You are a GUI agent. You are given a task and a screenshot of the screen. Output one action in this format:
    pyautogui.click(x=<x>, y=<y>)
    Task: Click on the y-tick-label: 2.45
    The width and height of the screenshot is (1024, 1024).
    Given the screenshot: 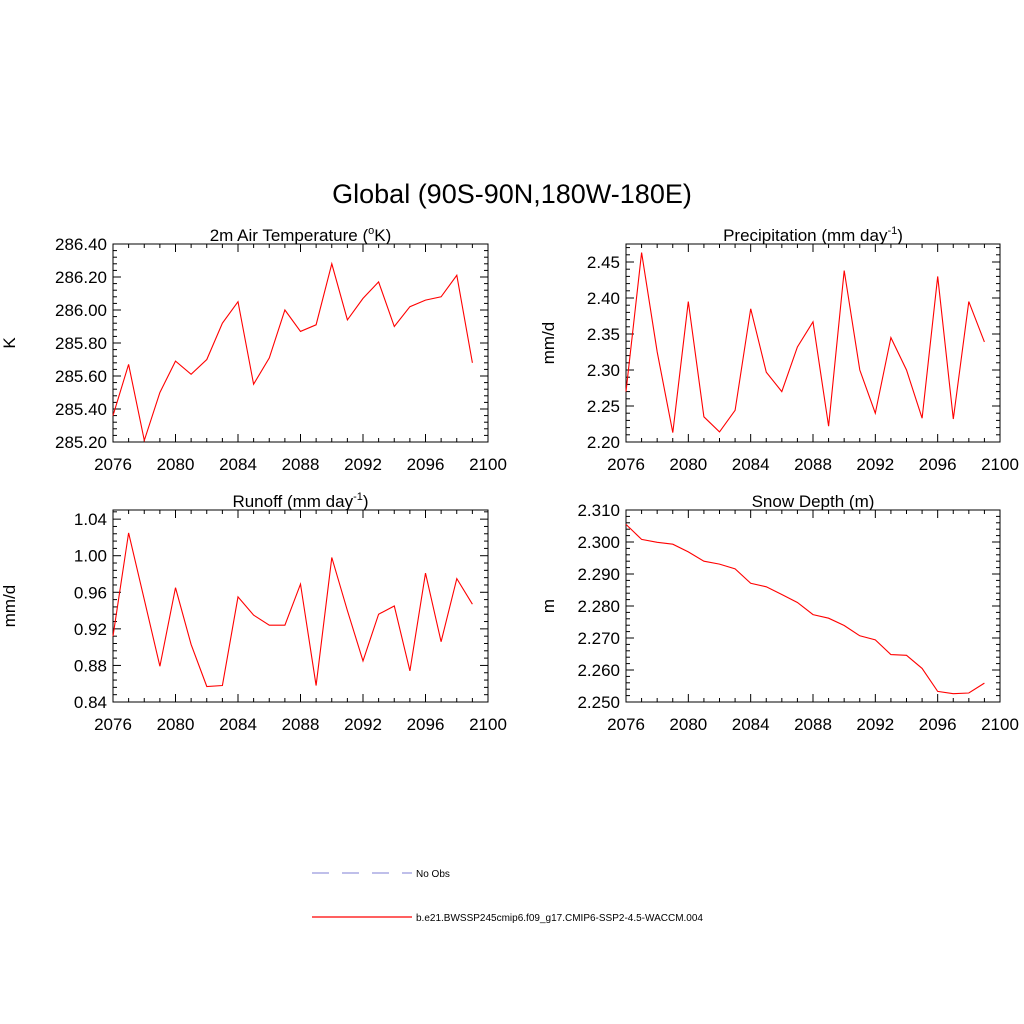 What is the action you would take?
    pyautogui.click(x=603, y=262)
    